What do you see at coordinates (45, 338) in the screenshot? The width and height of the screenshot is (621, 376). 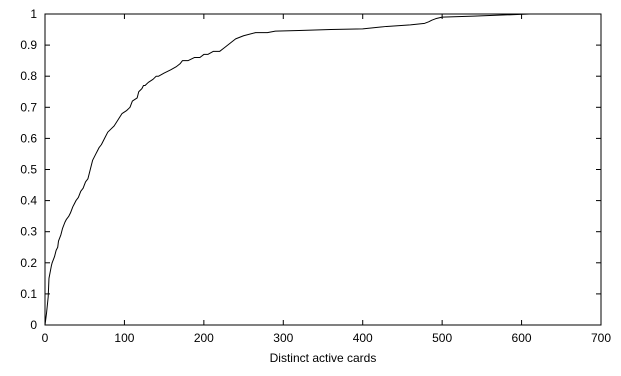 I see `x-tick-label: 0` at bounding box center [45, 338].